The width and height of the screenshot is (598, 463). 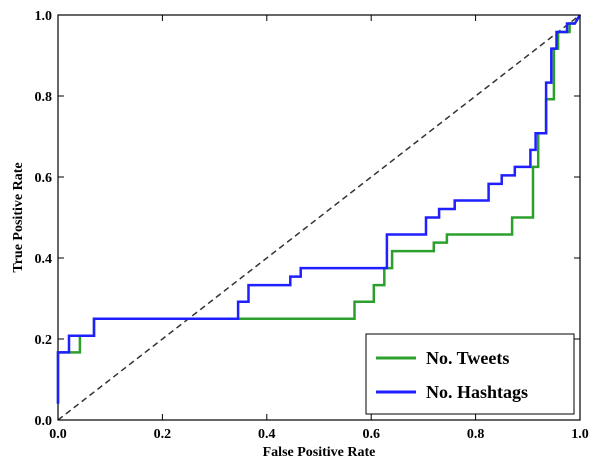 I want to click on x-tick-label: 0.4, so click(x=267, y=434).